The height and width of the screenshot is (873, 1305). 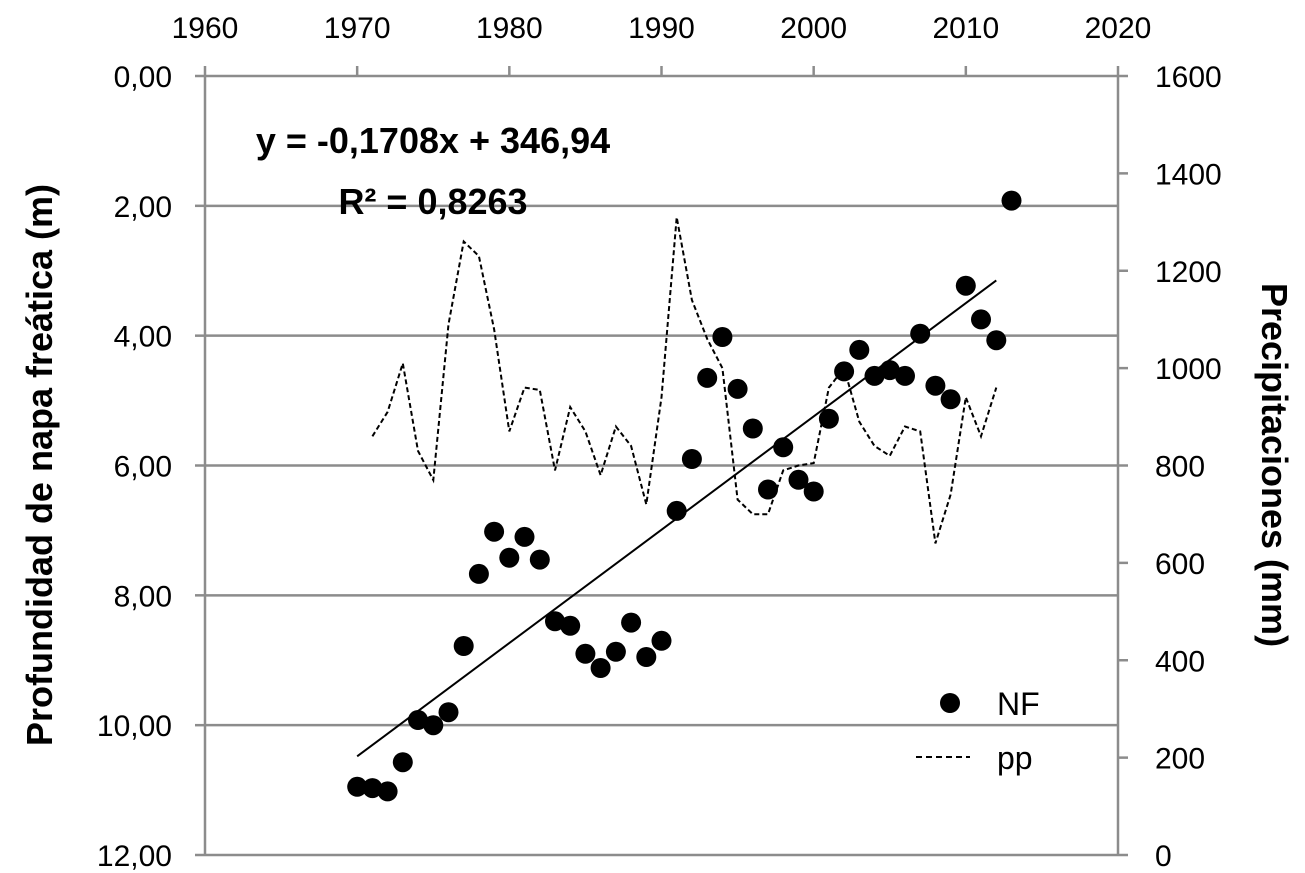 What do you see at coordinates (813, 28) in the screenshot?
I see `x-tick-label: 2000` at bounding box center [813, 28].